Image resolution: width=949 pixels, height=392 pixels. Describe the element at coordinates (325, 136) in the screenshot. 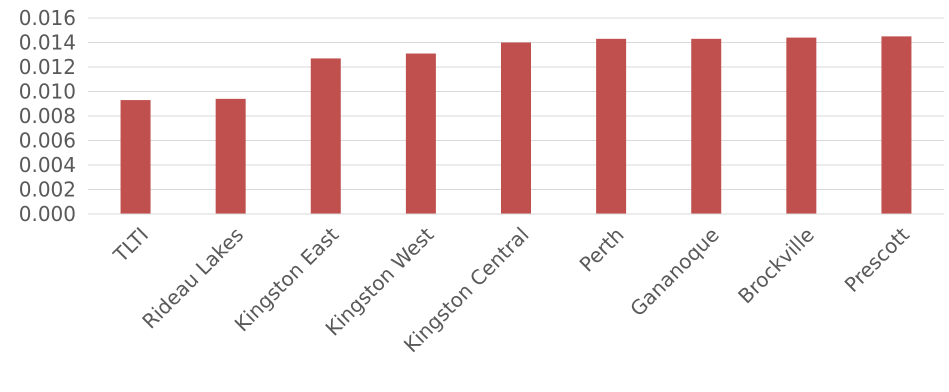

I see `bar-kingston-east` at that location.